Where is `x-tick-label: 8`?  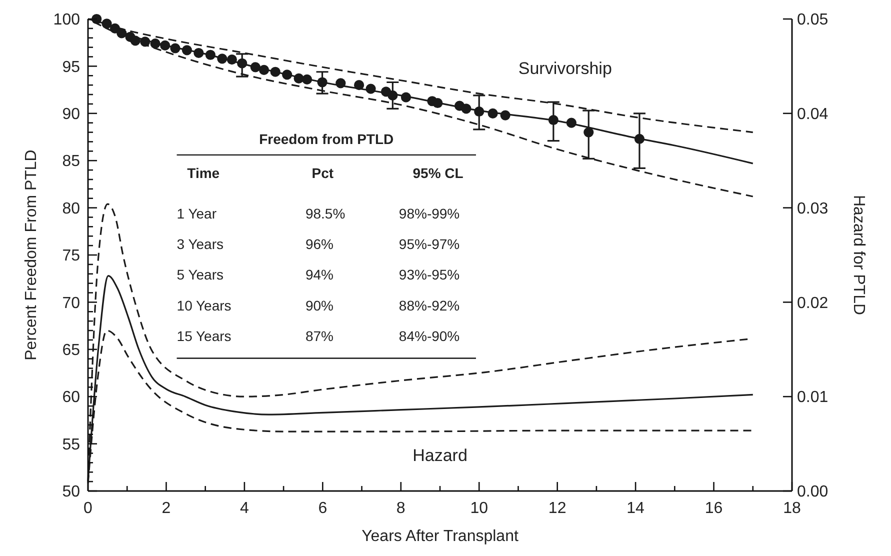
x-tick-label: 8 is located at coordinates (401, 508).